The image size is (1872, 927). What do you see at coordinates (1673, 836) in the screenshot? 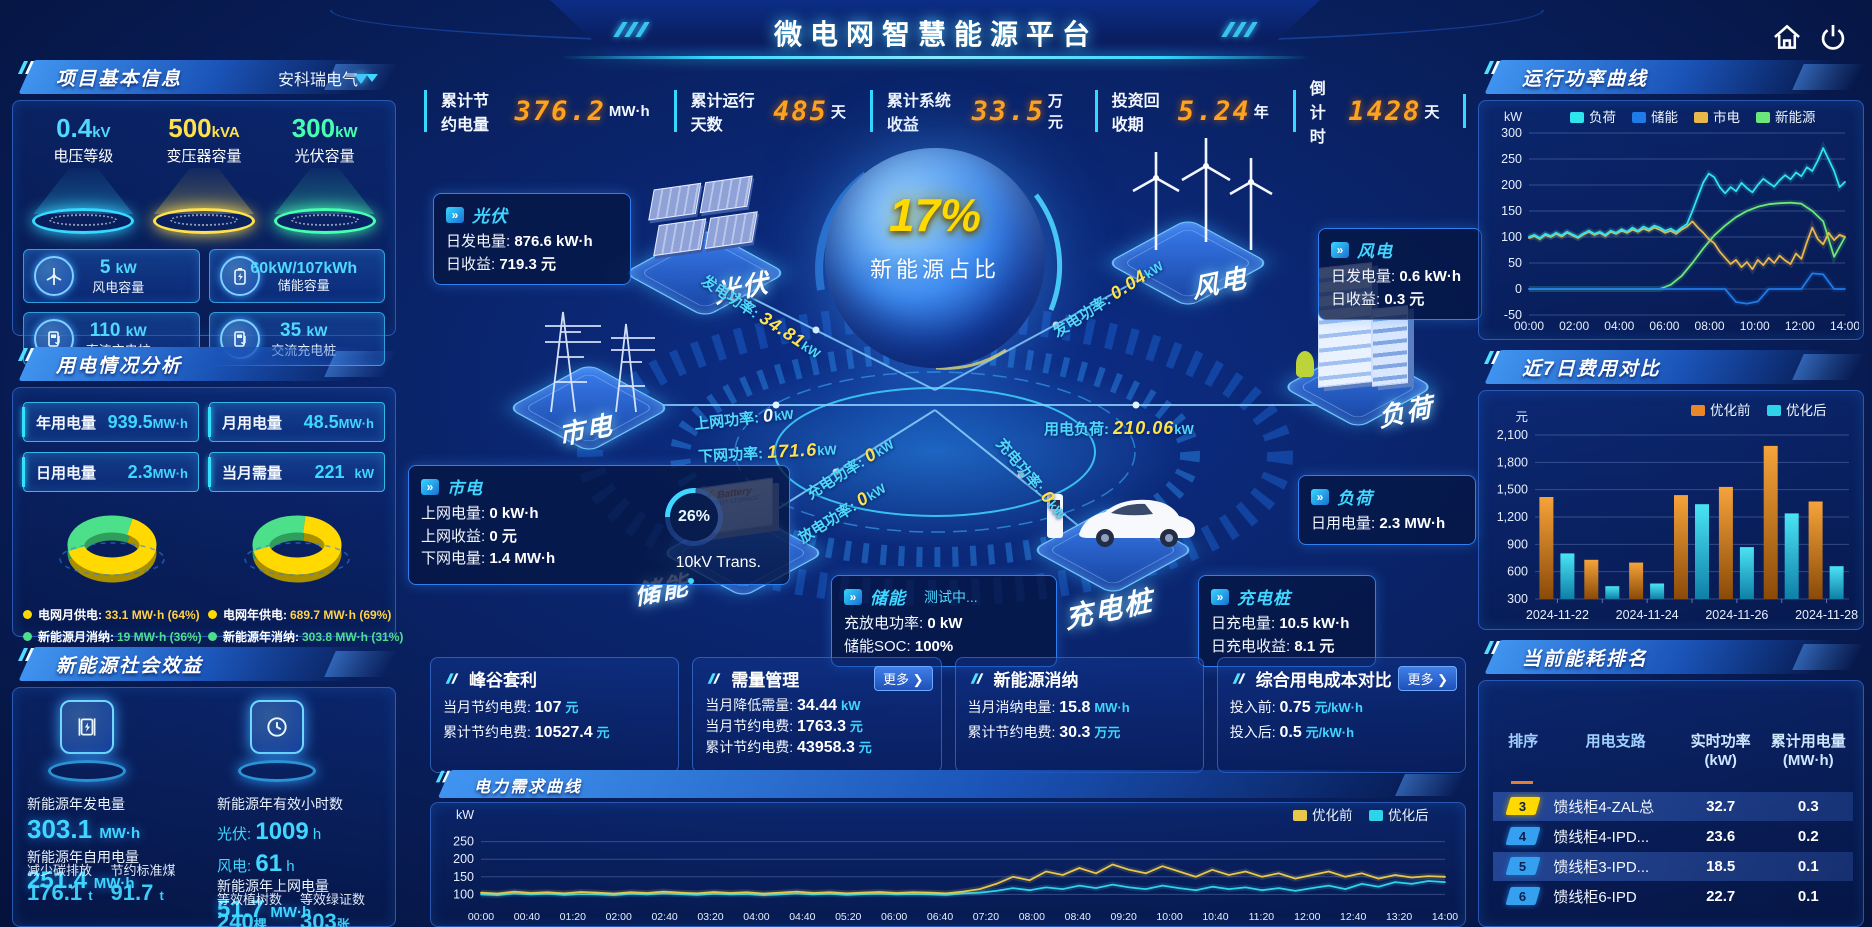
I see `table-row: 4 馈线柜4-IPD... 23.6 0.2` at bounding box center [1673, 836].